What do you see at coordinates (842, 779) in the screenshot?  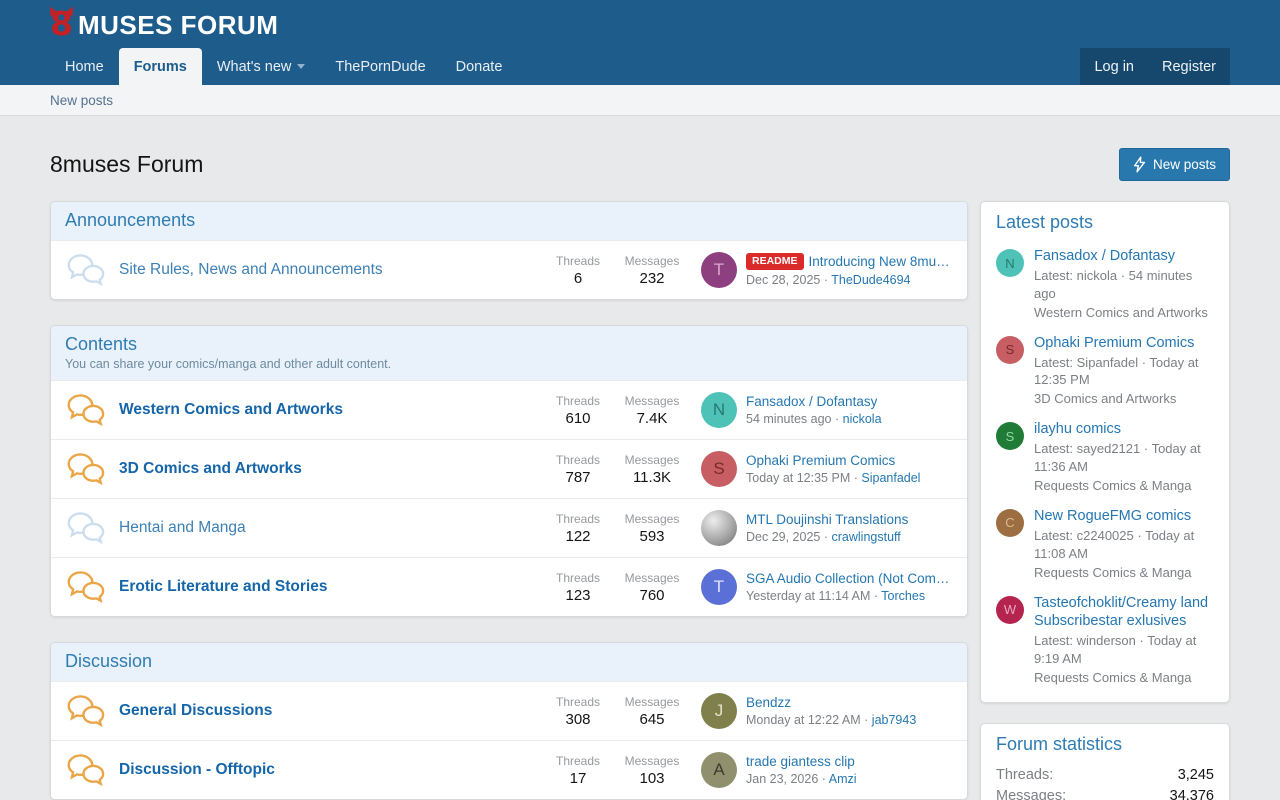 I see `latest-user-link: Amzi` at bounding box center [842, 779].